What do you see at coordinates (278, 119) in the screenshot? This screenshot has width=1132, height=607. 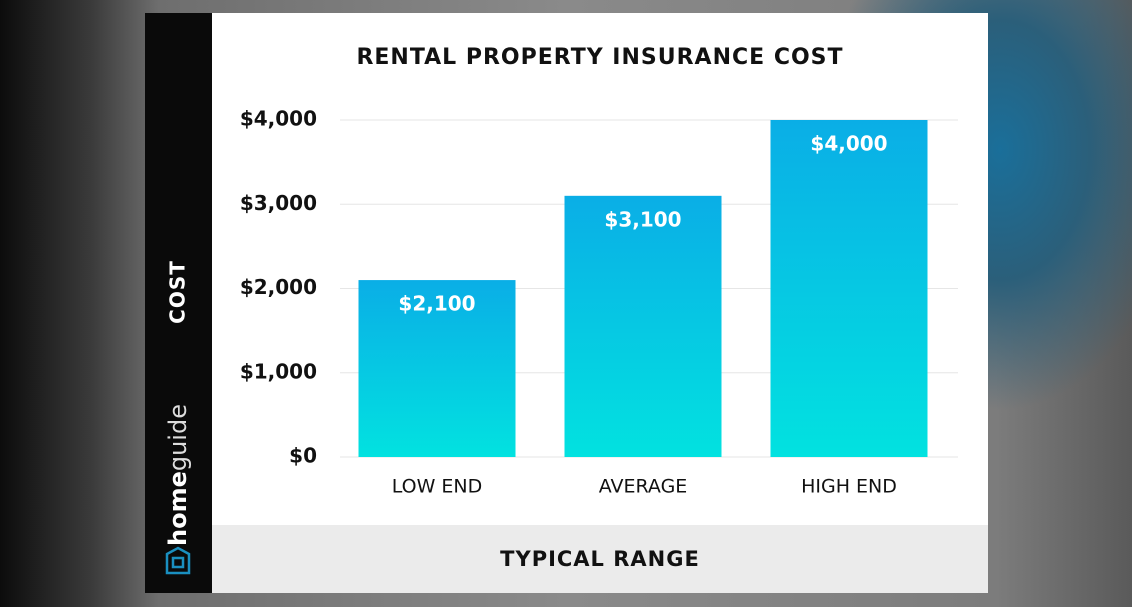 I see `y-tick-label: $4,000` at bounding box center [278, 119].